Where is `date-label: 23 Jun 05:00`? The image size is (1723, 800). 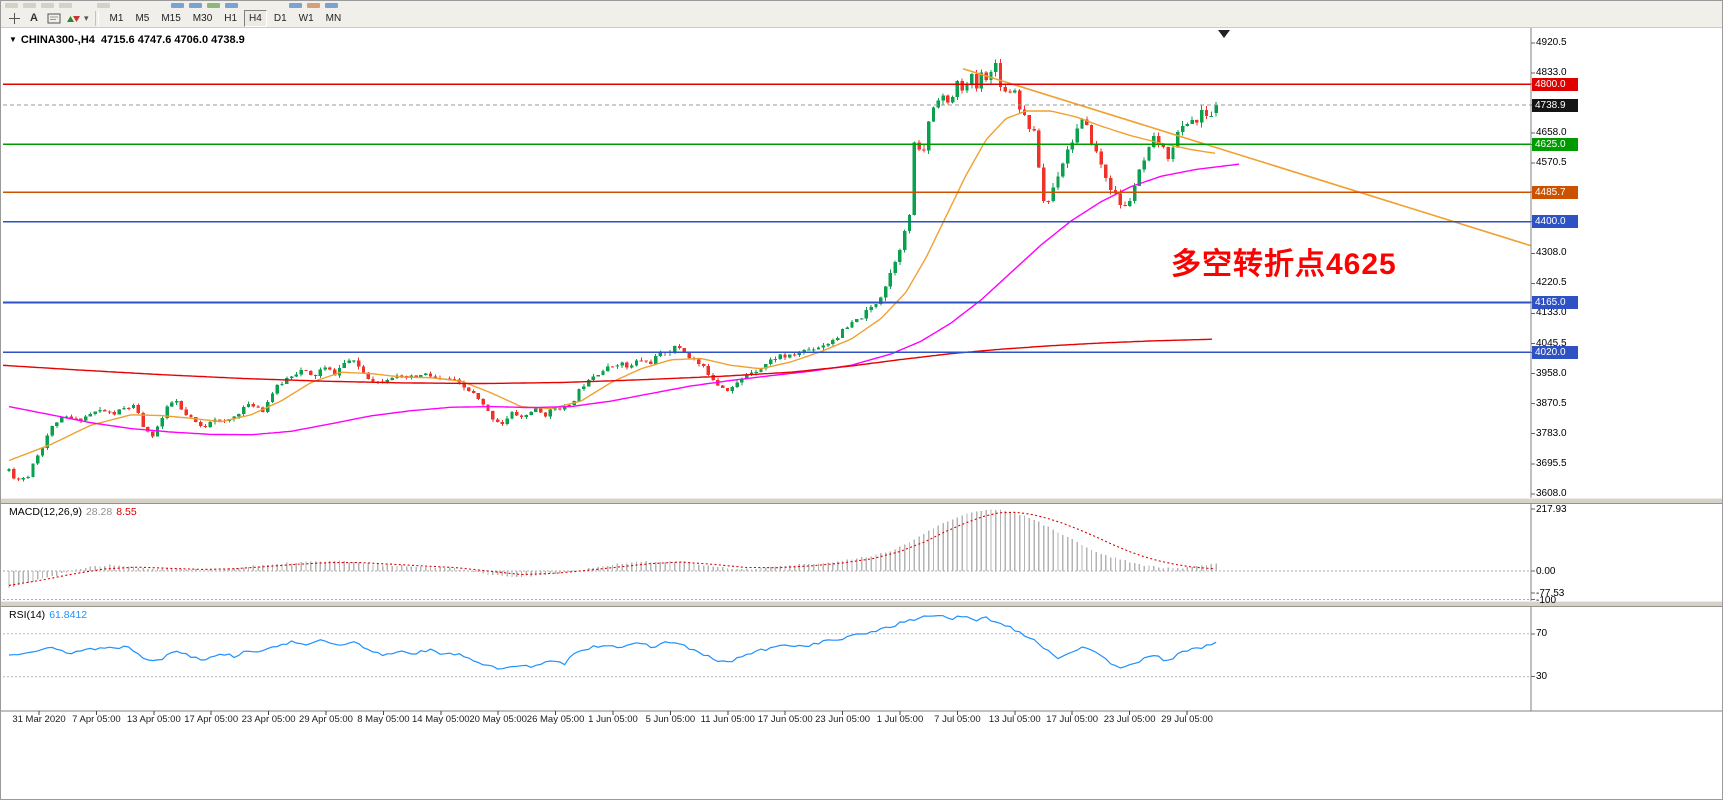 date-label: 23 Jun 05:00 is located at coordinates (843, 719).